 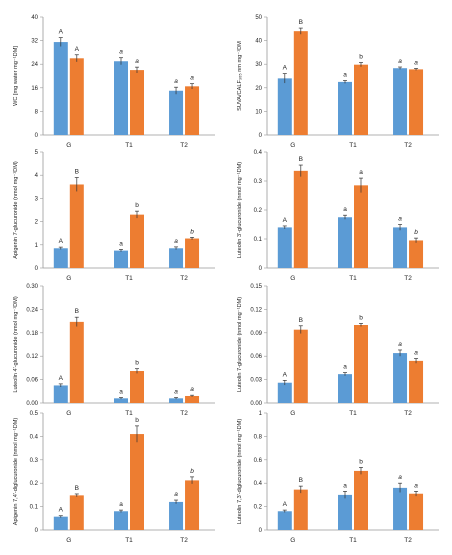 What do you see at coordinates (37, 199) in the screenshot?
I see `y-tick-label: 3` at bounding box center [37, 199].